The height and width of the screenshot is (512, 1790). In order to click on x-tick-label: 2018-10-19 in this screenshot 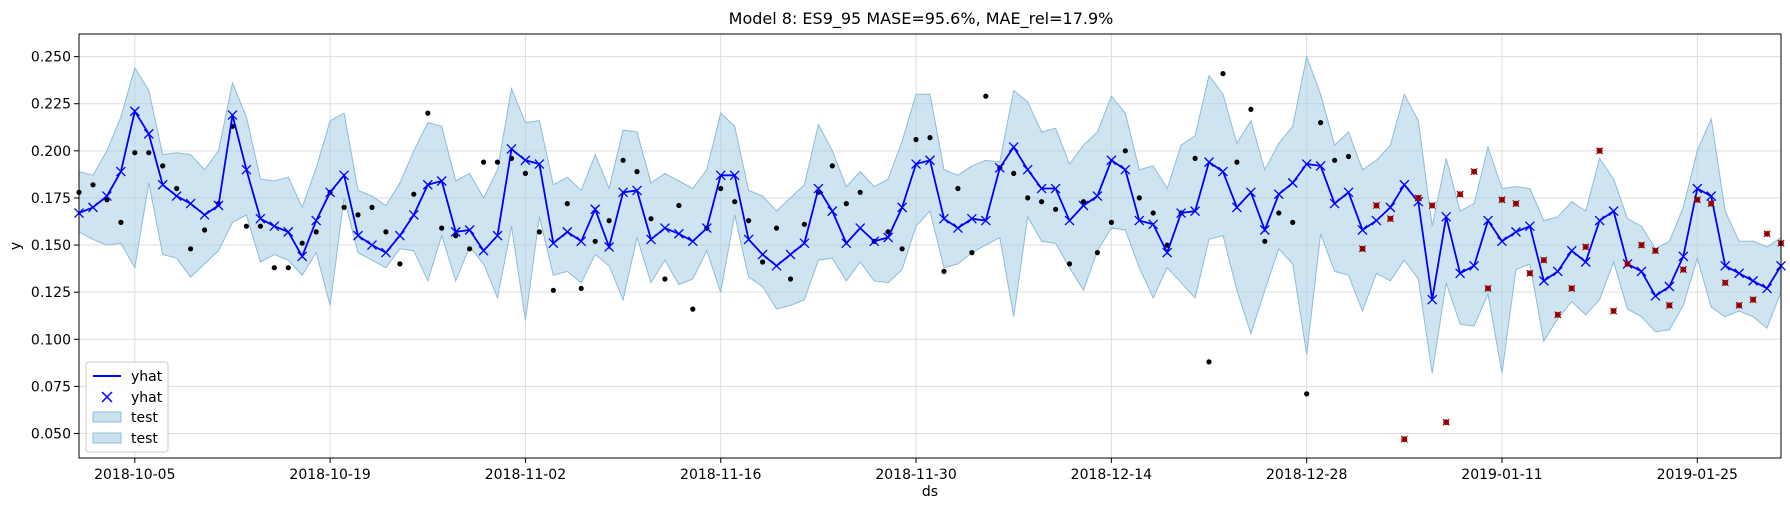, I will do `click(329, 475)`.